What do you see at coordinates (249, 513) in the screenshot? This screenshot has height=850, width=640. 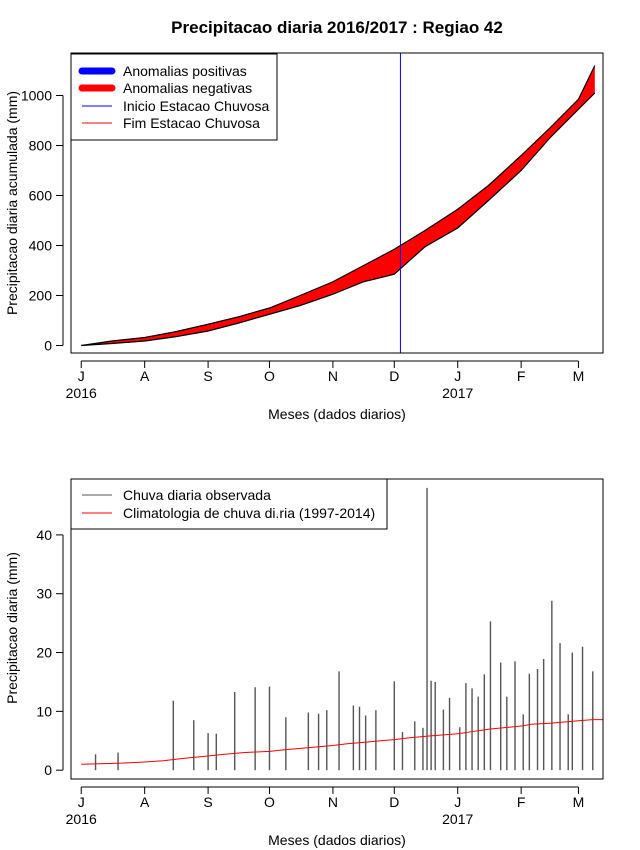 I see `legend-label-climatology: Climatologia de chuva di.ria (1997-2014)` at bounding box center [249, 513].